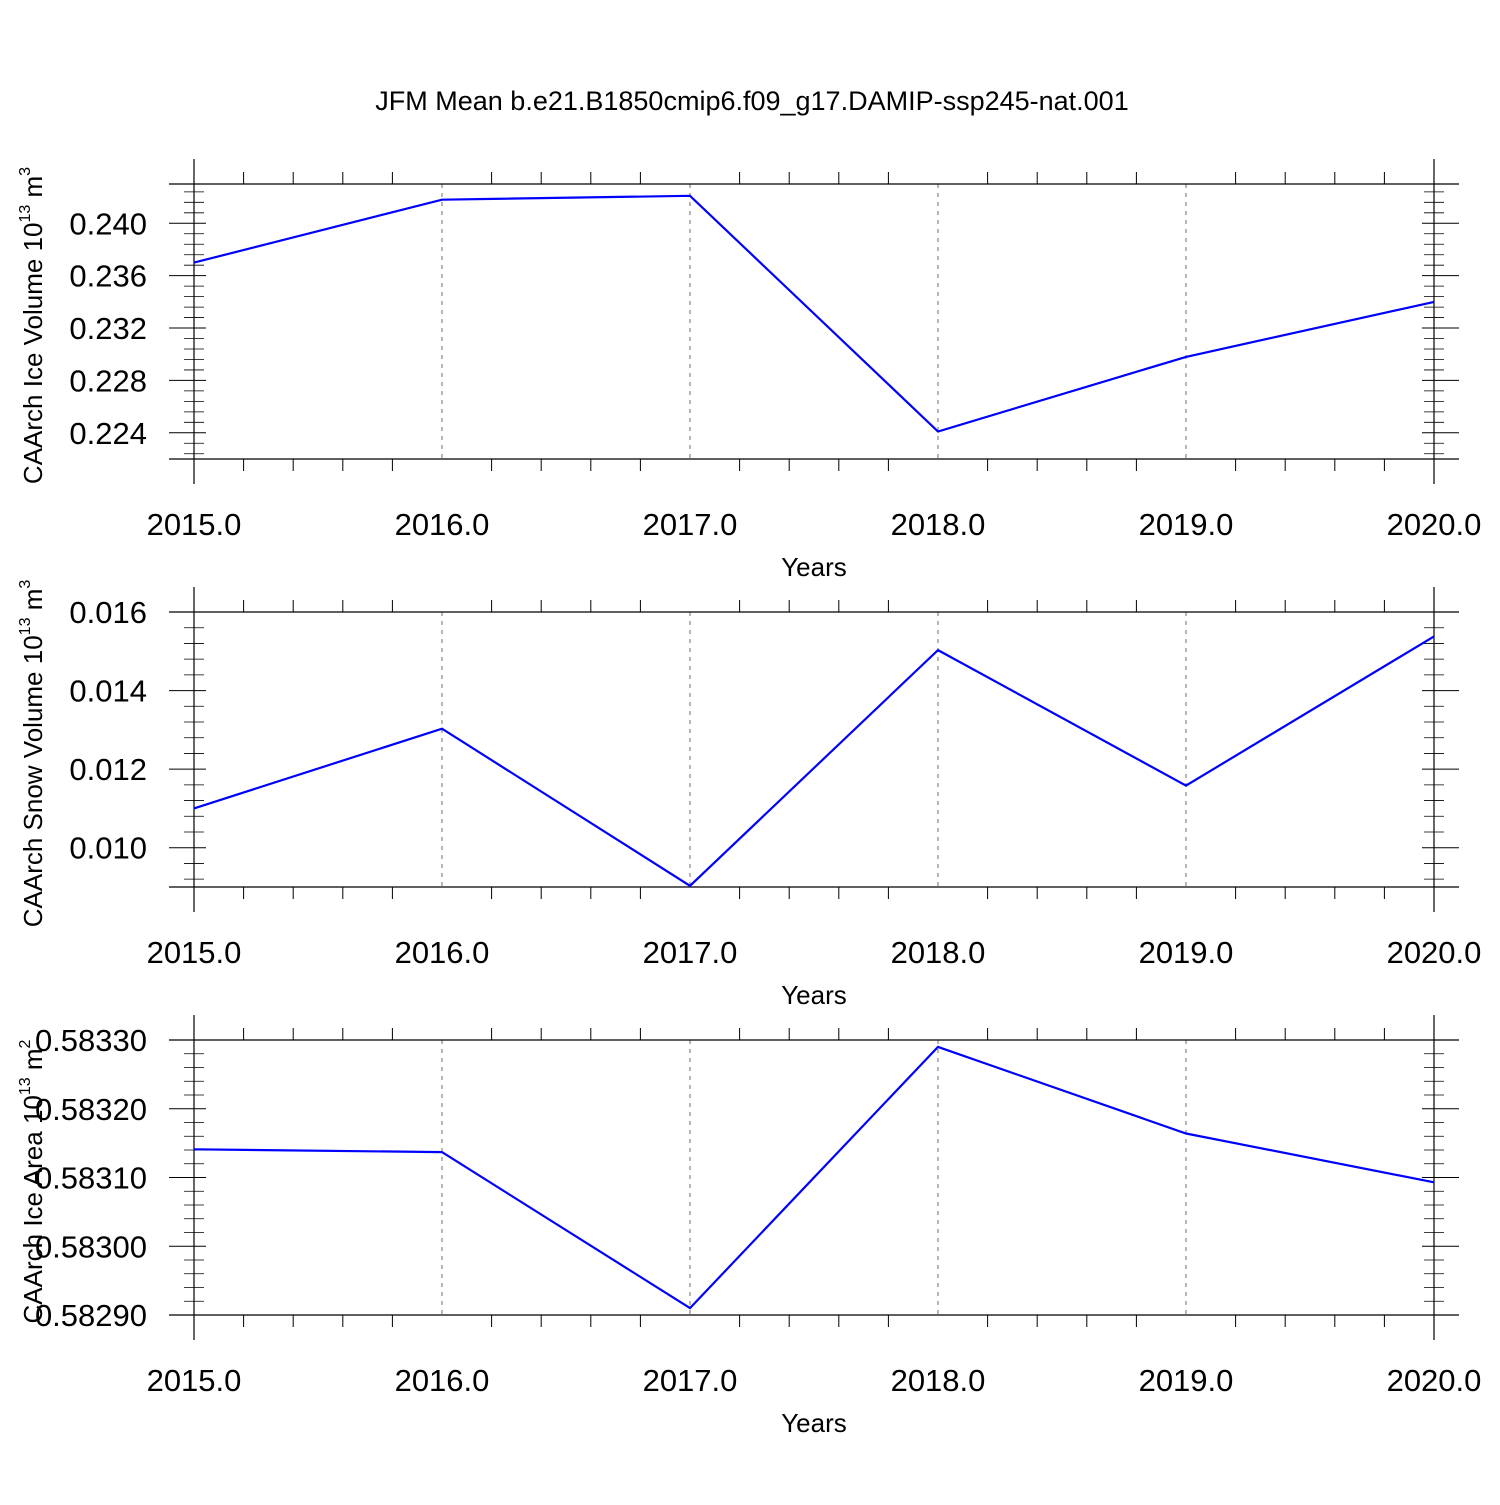  Describe the element at coordinates (108, 433) in the screenshot. I see `y-tick-label: 0.224` at that location.